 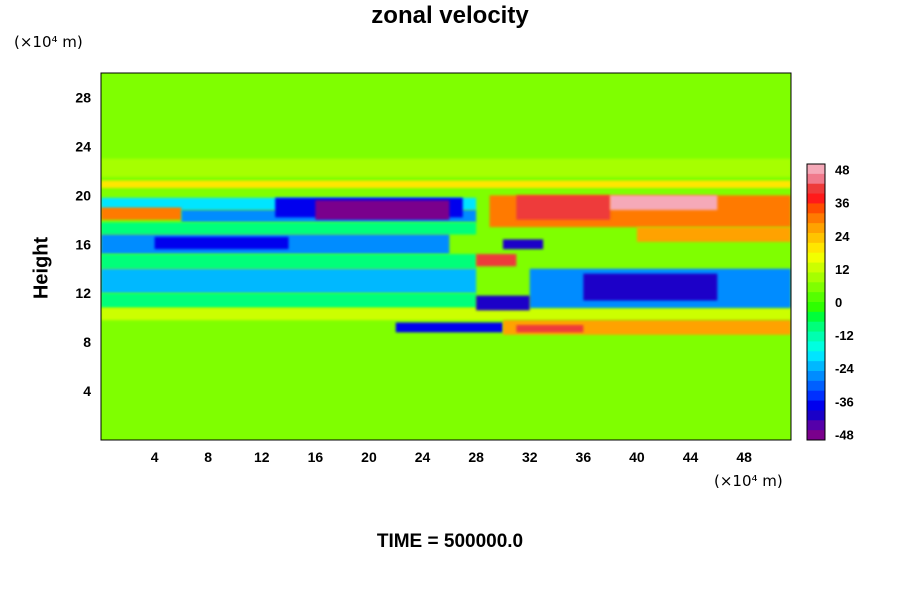 What do you see at coordinates (838, 302) in the screenshot?
I see `colorbar-tick-label: 0` at bounding box center [838, 302].